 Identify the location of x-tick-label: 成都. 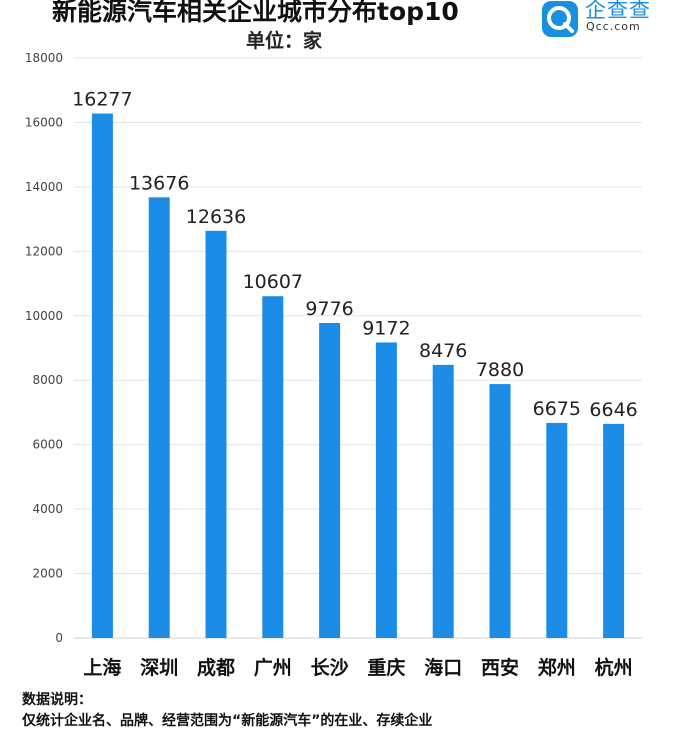
(216, 667).